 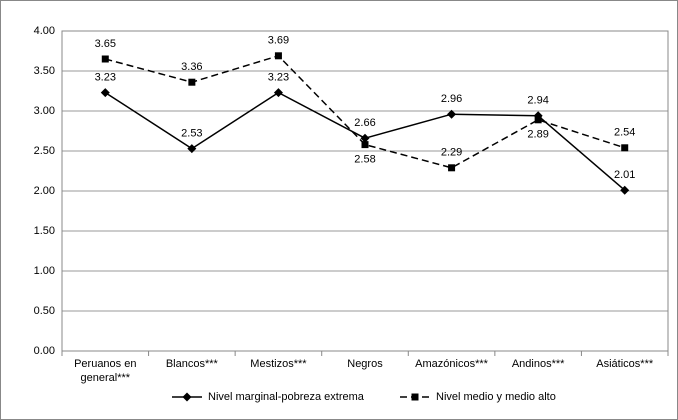 I want to click on x-tick-label: Blancos***, so click(x=191, y=364).